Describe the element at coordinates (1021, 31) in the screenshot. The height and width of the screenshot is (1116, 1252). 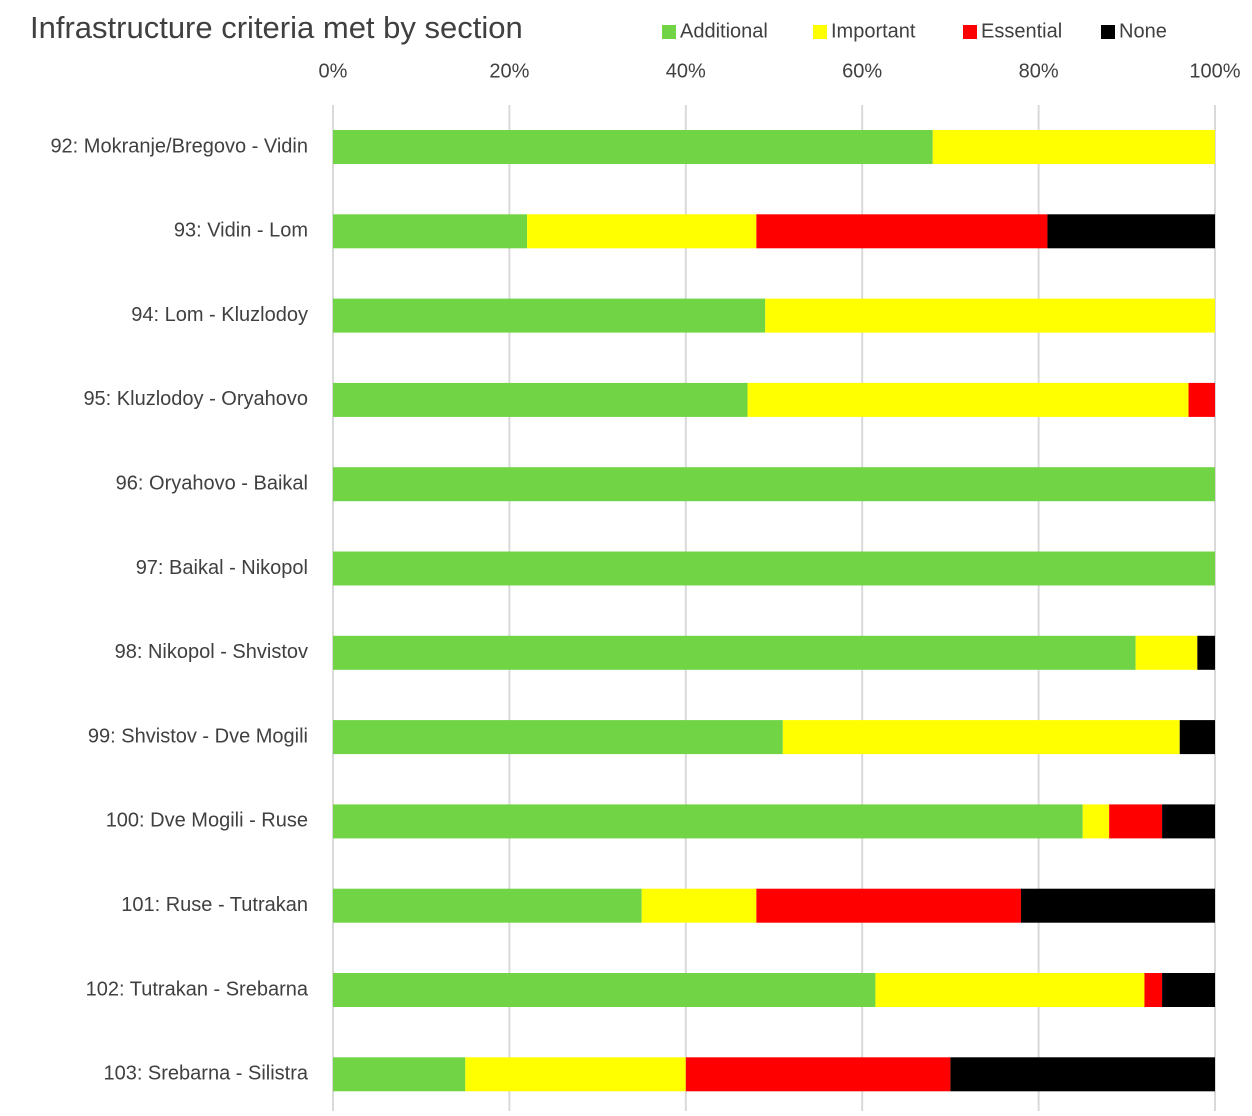
I see `legend-label: Essential` at that location.